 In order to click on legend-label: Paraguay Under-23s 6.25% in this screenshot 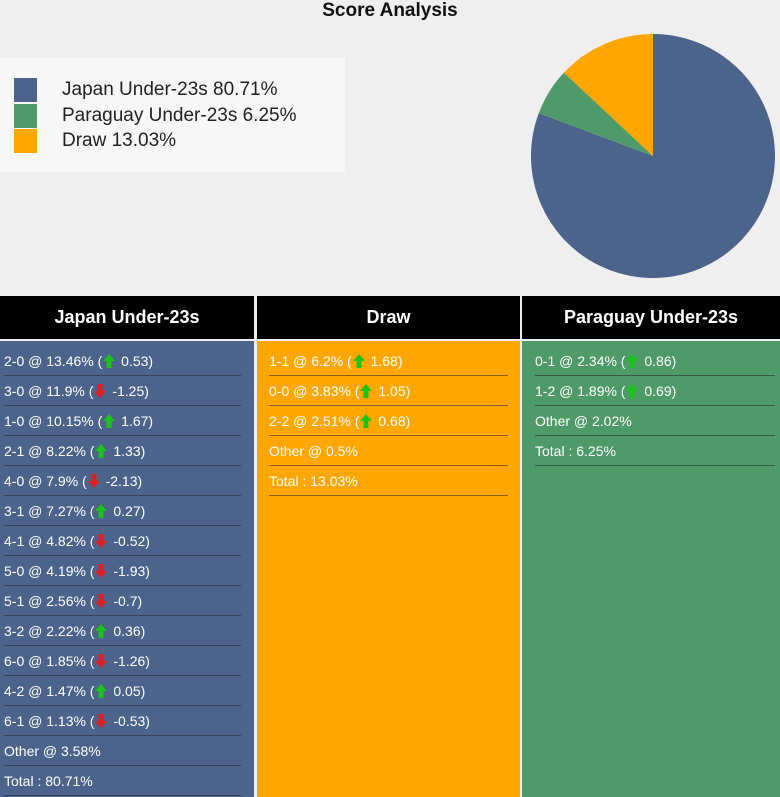, I will do `click(179, 115)`.